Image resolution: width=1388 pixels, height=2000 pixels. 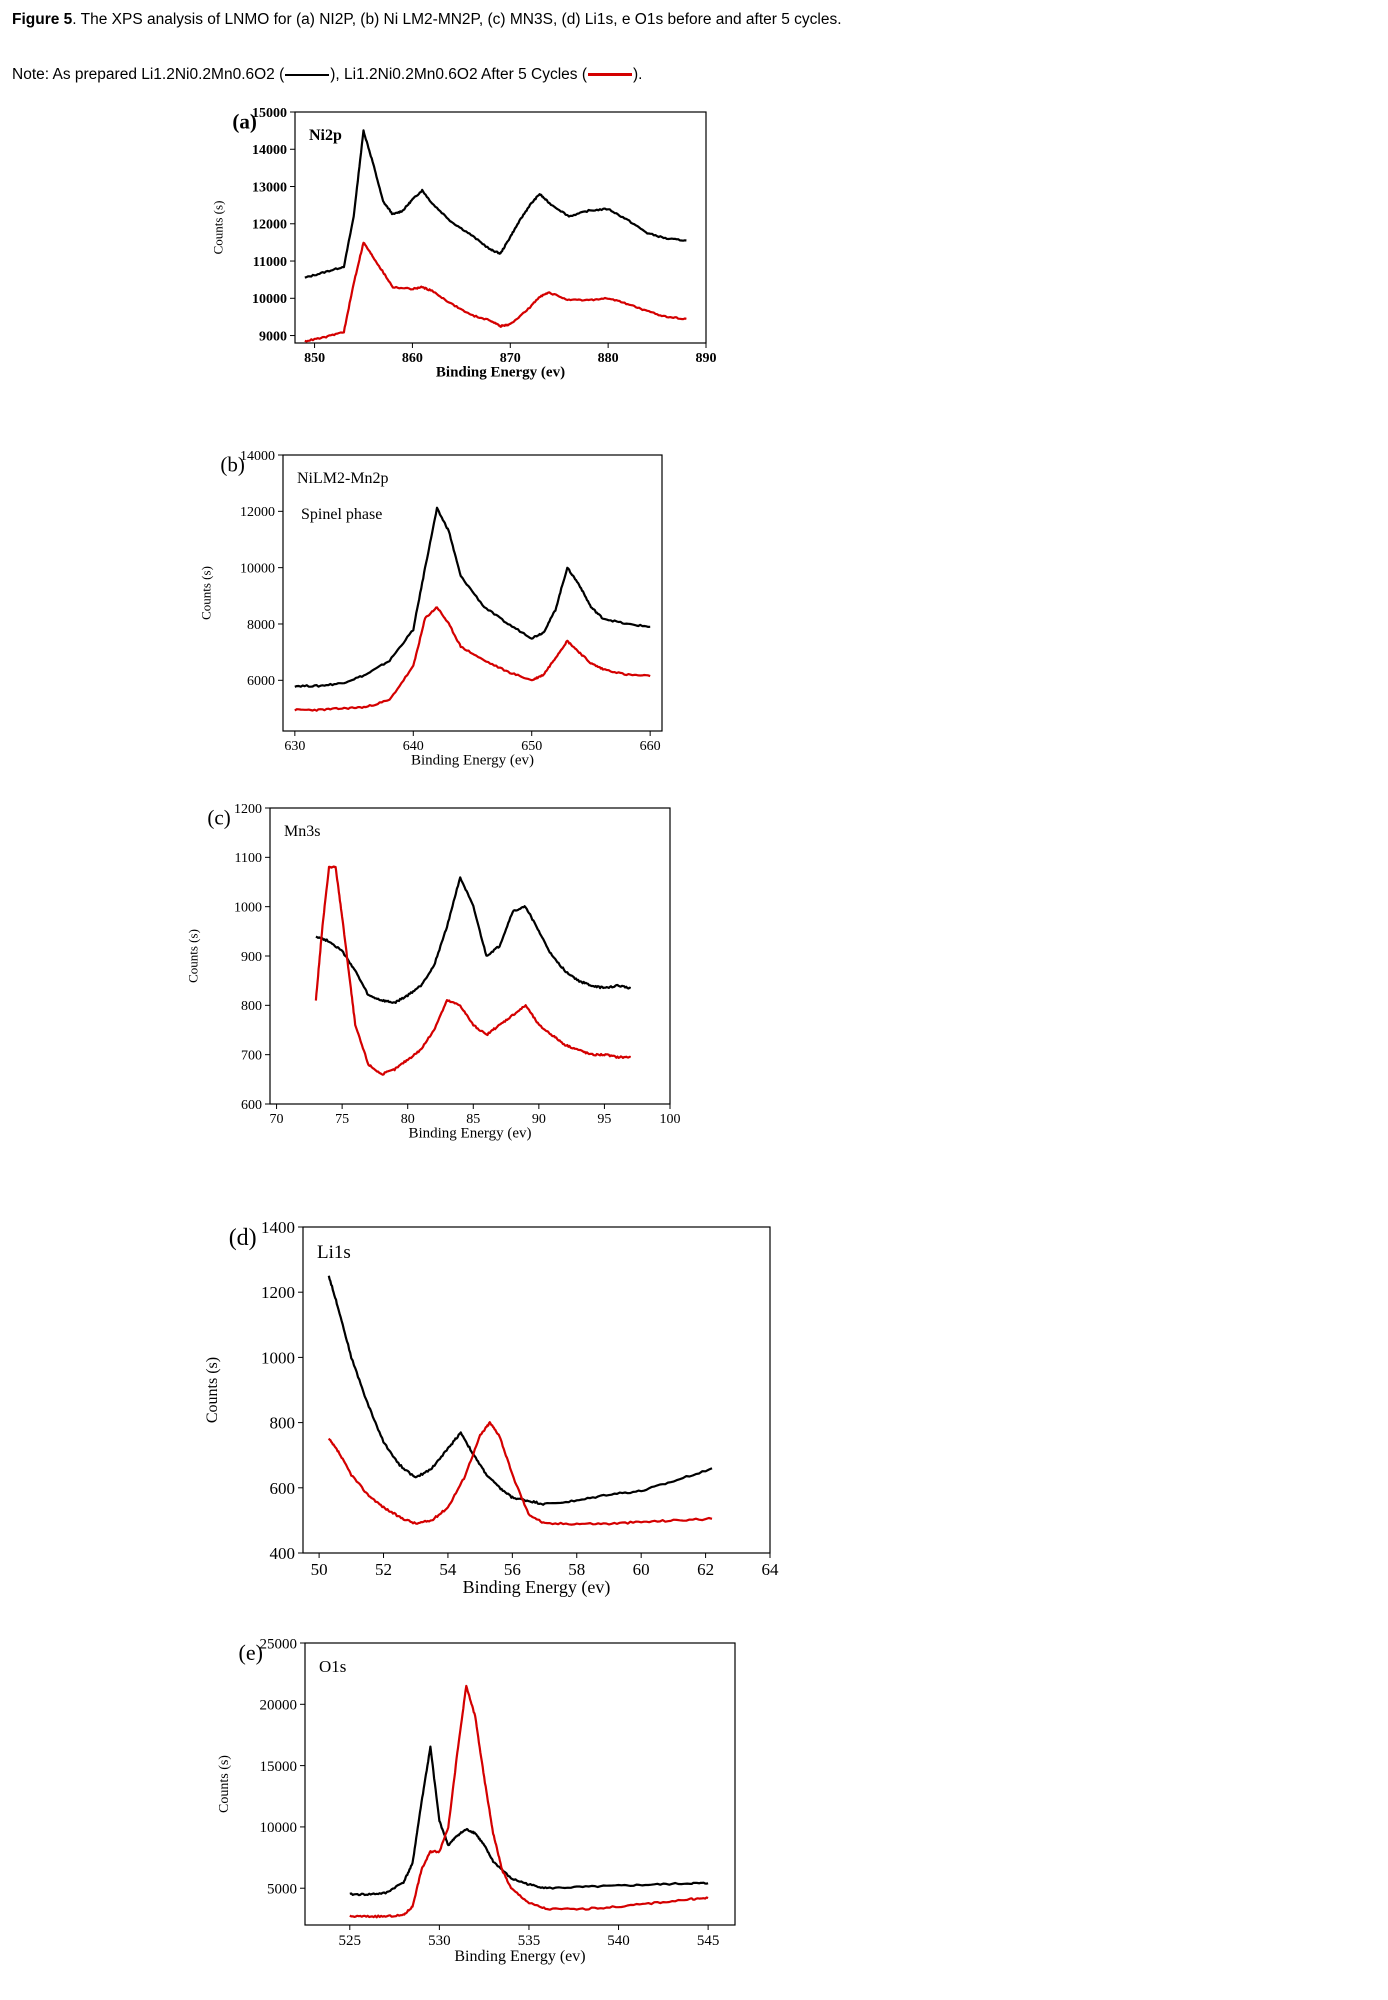 What do you see at coordinates (439, 1941) in the screenshot?
I see `x-tick-label: 530` at bounding box center [439, 1941].